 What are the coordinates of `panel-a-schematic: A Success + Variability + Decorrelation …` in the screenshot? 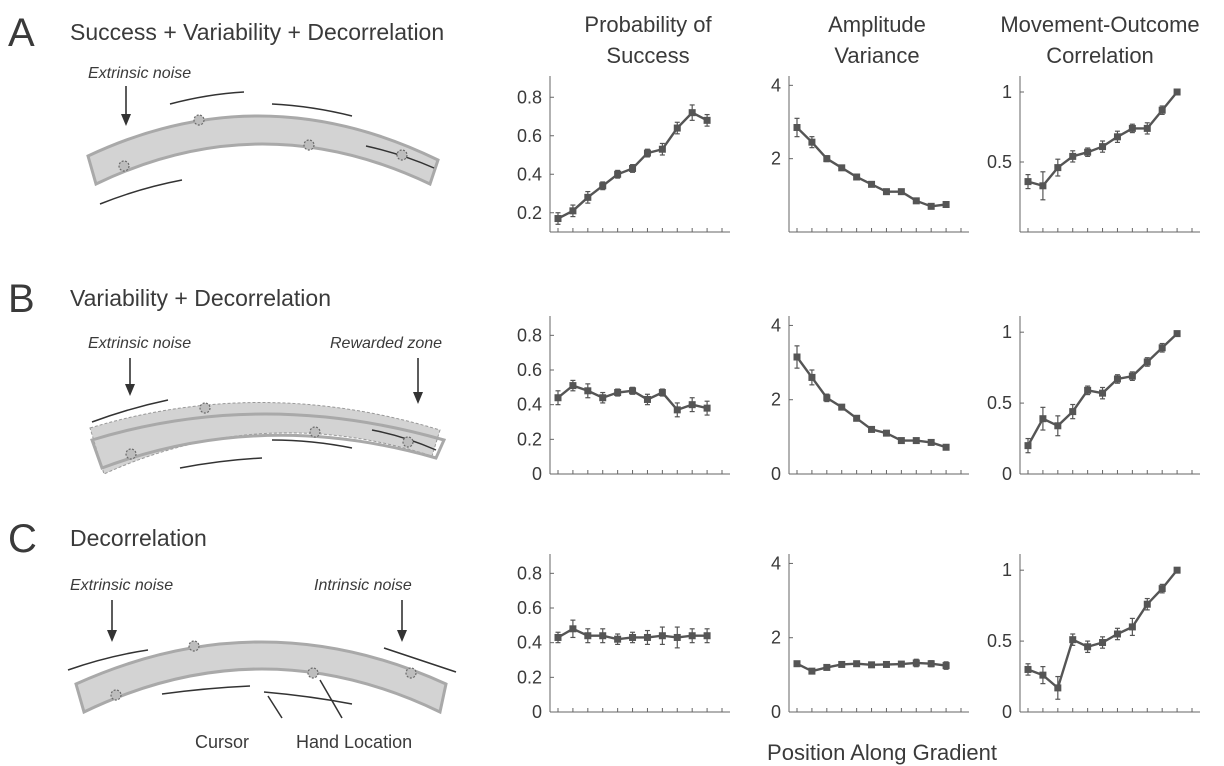 It's located at (226, 108).